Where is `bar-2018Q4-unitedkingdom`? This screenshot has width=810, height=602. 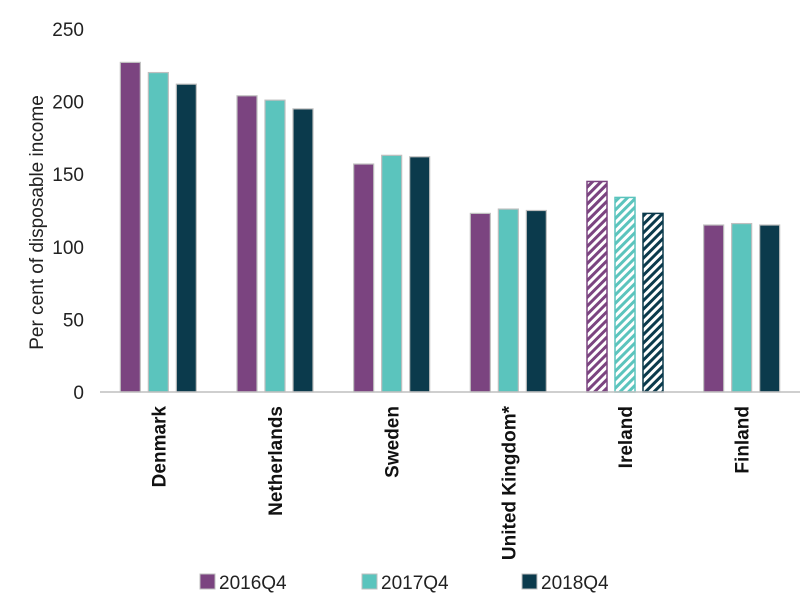 bar-2018Q4-unitedkingdom is located at coordinates (536, 301).